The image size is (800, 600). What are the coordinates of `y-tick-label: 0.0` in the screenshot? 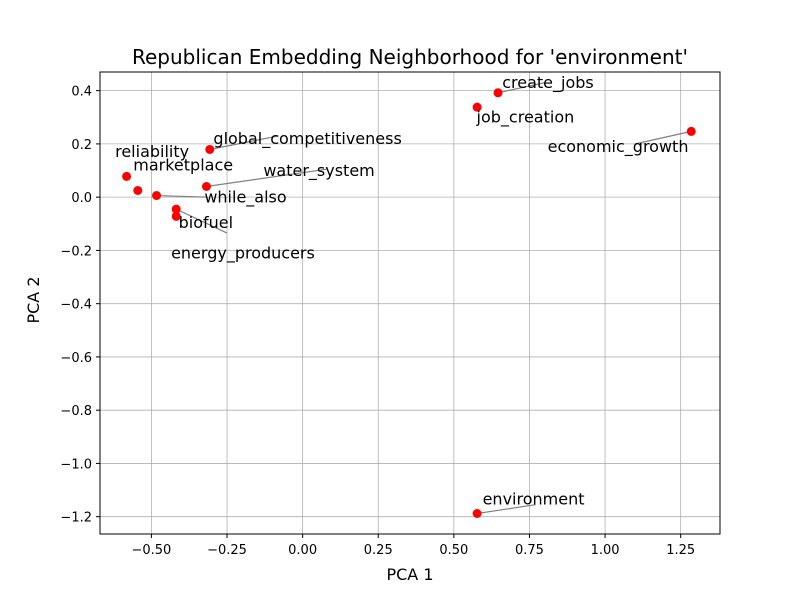 It's located at (81, 198).